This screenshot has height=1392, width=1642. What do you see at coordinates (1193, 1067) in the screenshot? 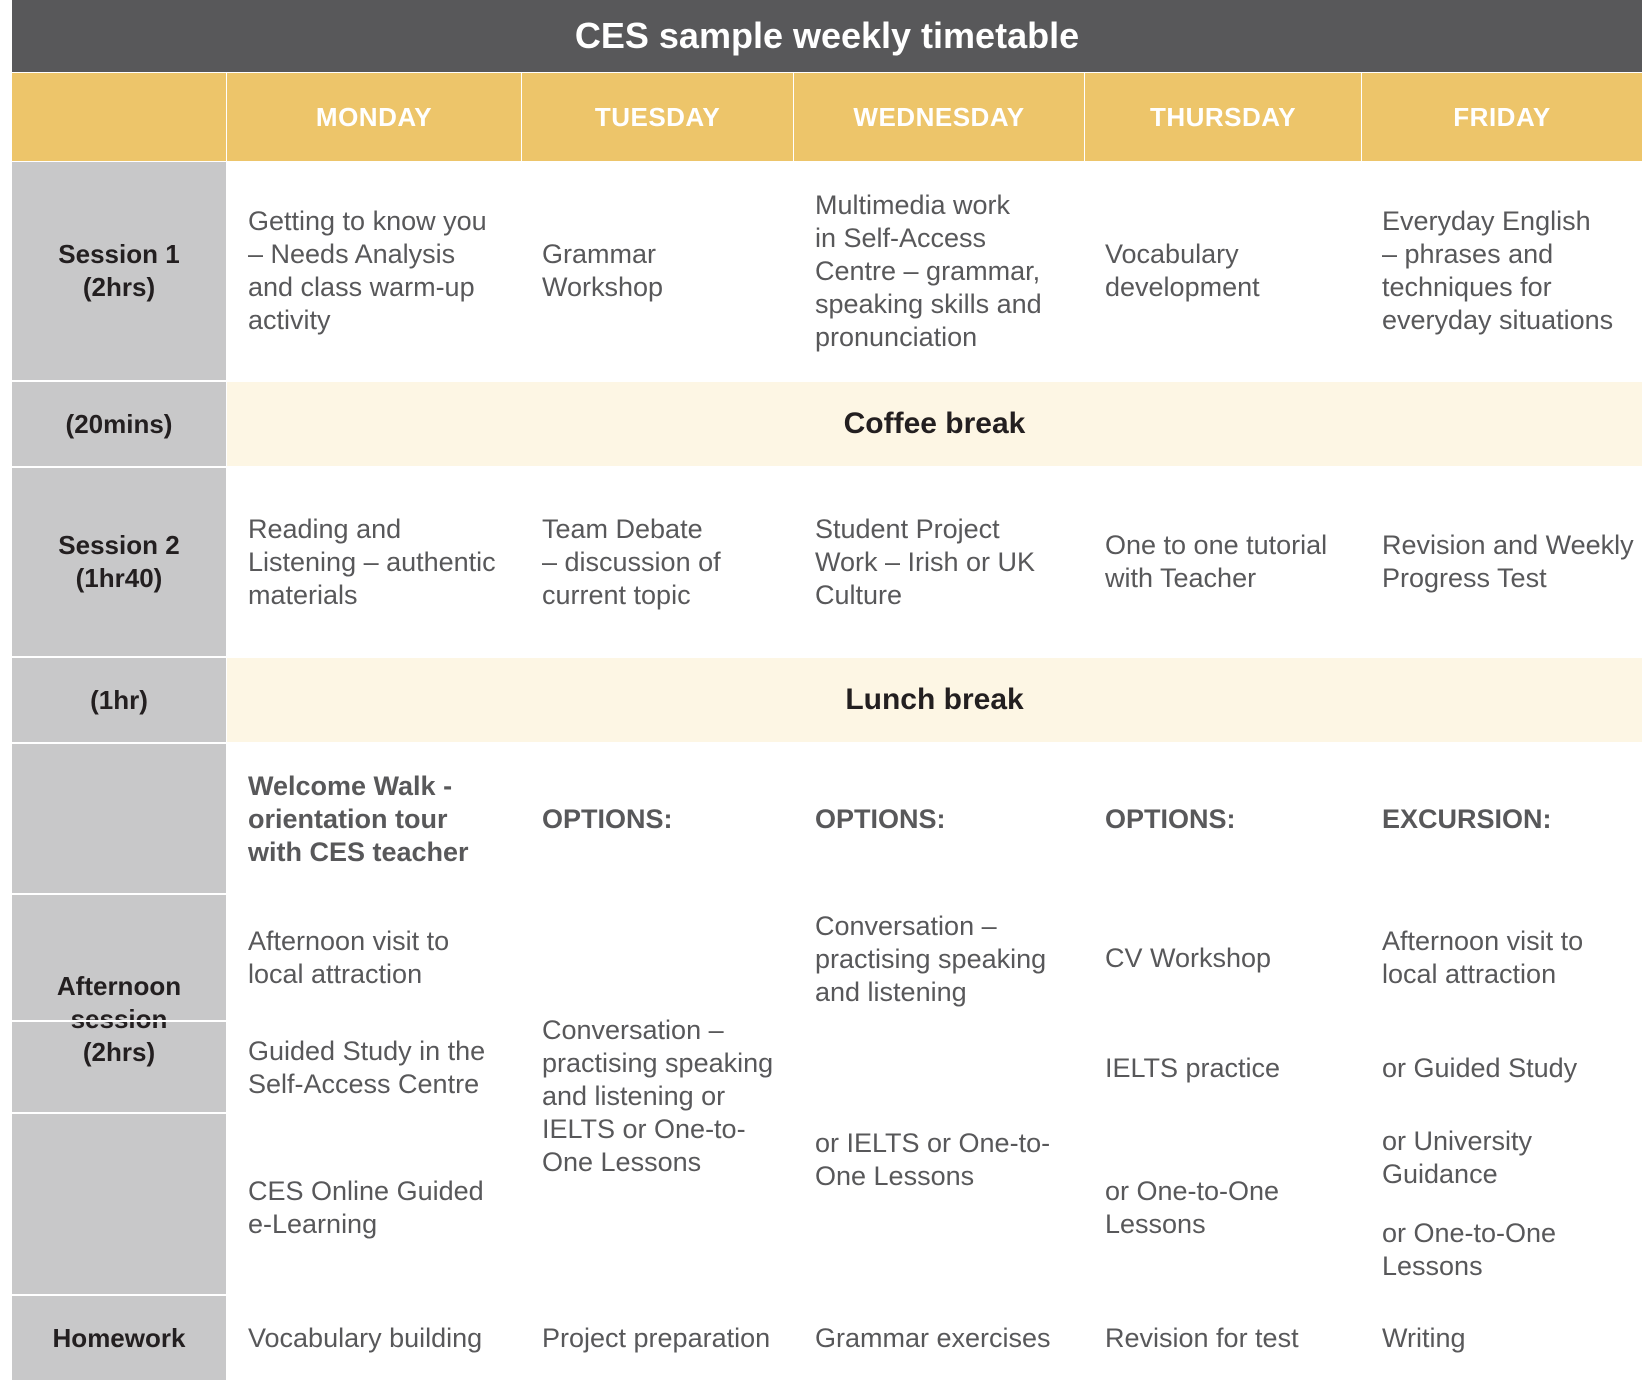
I see `cell-line: IELTS practice` at bounding box center [1193, 1067].